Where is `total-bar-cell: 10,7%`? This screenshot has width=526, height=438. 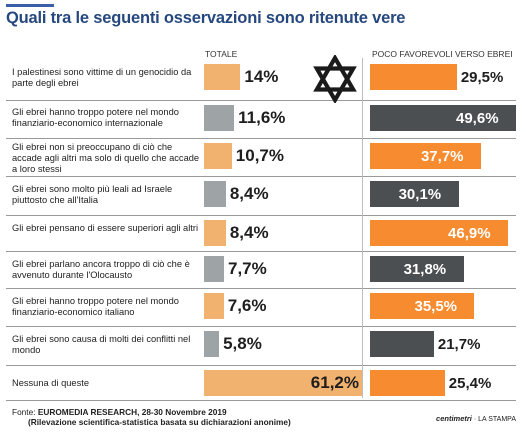 total-bar-cell: 10,7% is located at coordinates (283, 156).